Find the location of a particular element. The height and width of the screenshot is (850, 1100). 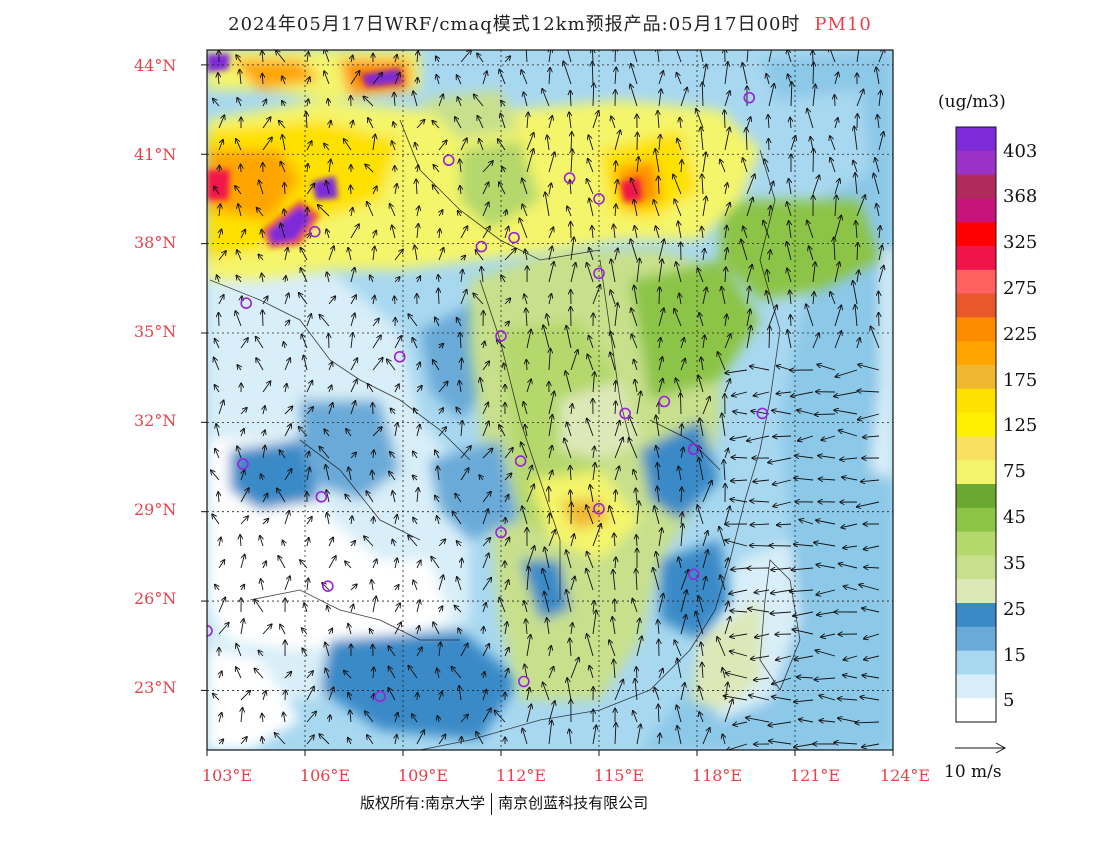

lon-label-103: 103°E is located at coordinates (227, 775).